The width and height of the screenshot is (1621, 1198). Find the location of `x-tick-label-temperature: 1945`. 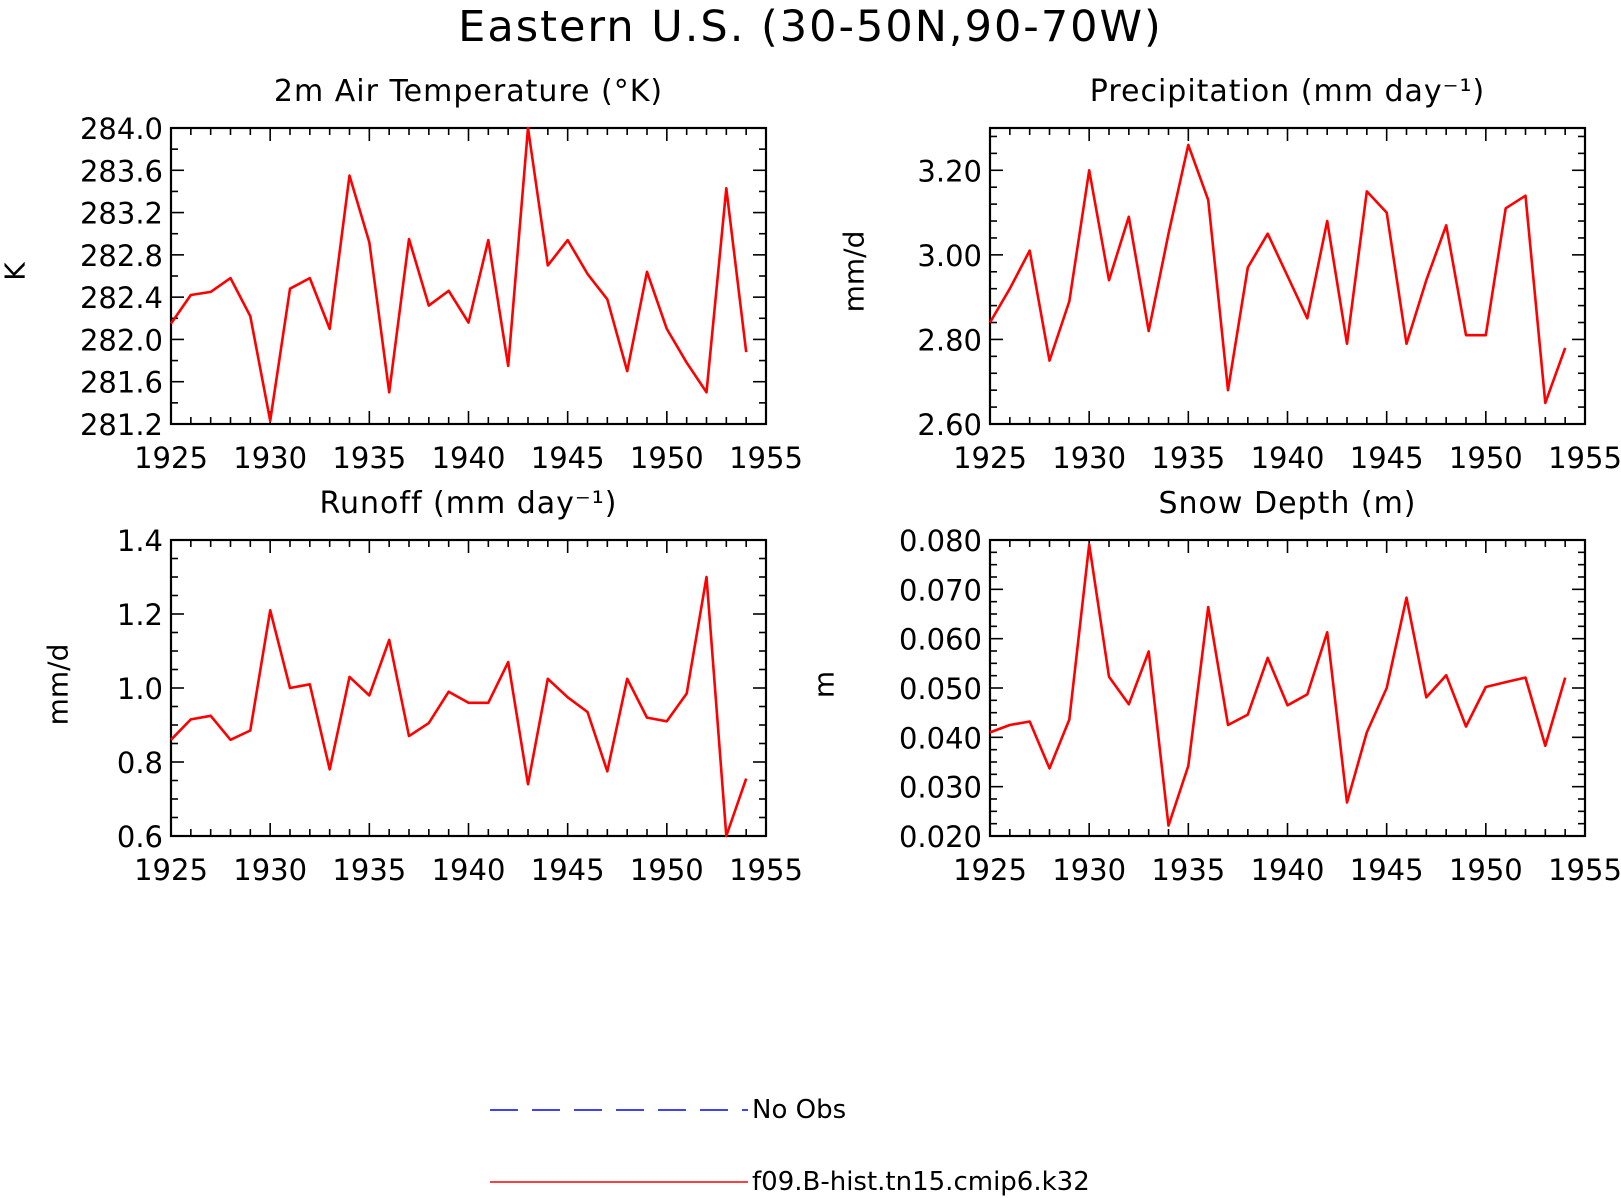

x-tick-label-temperature: 1945 is located at coordinates (568, 458).